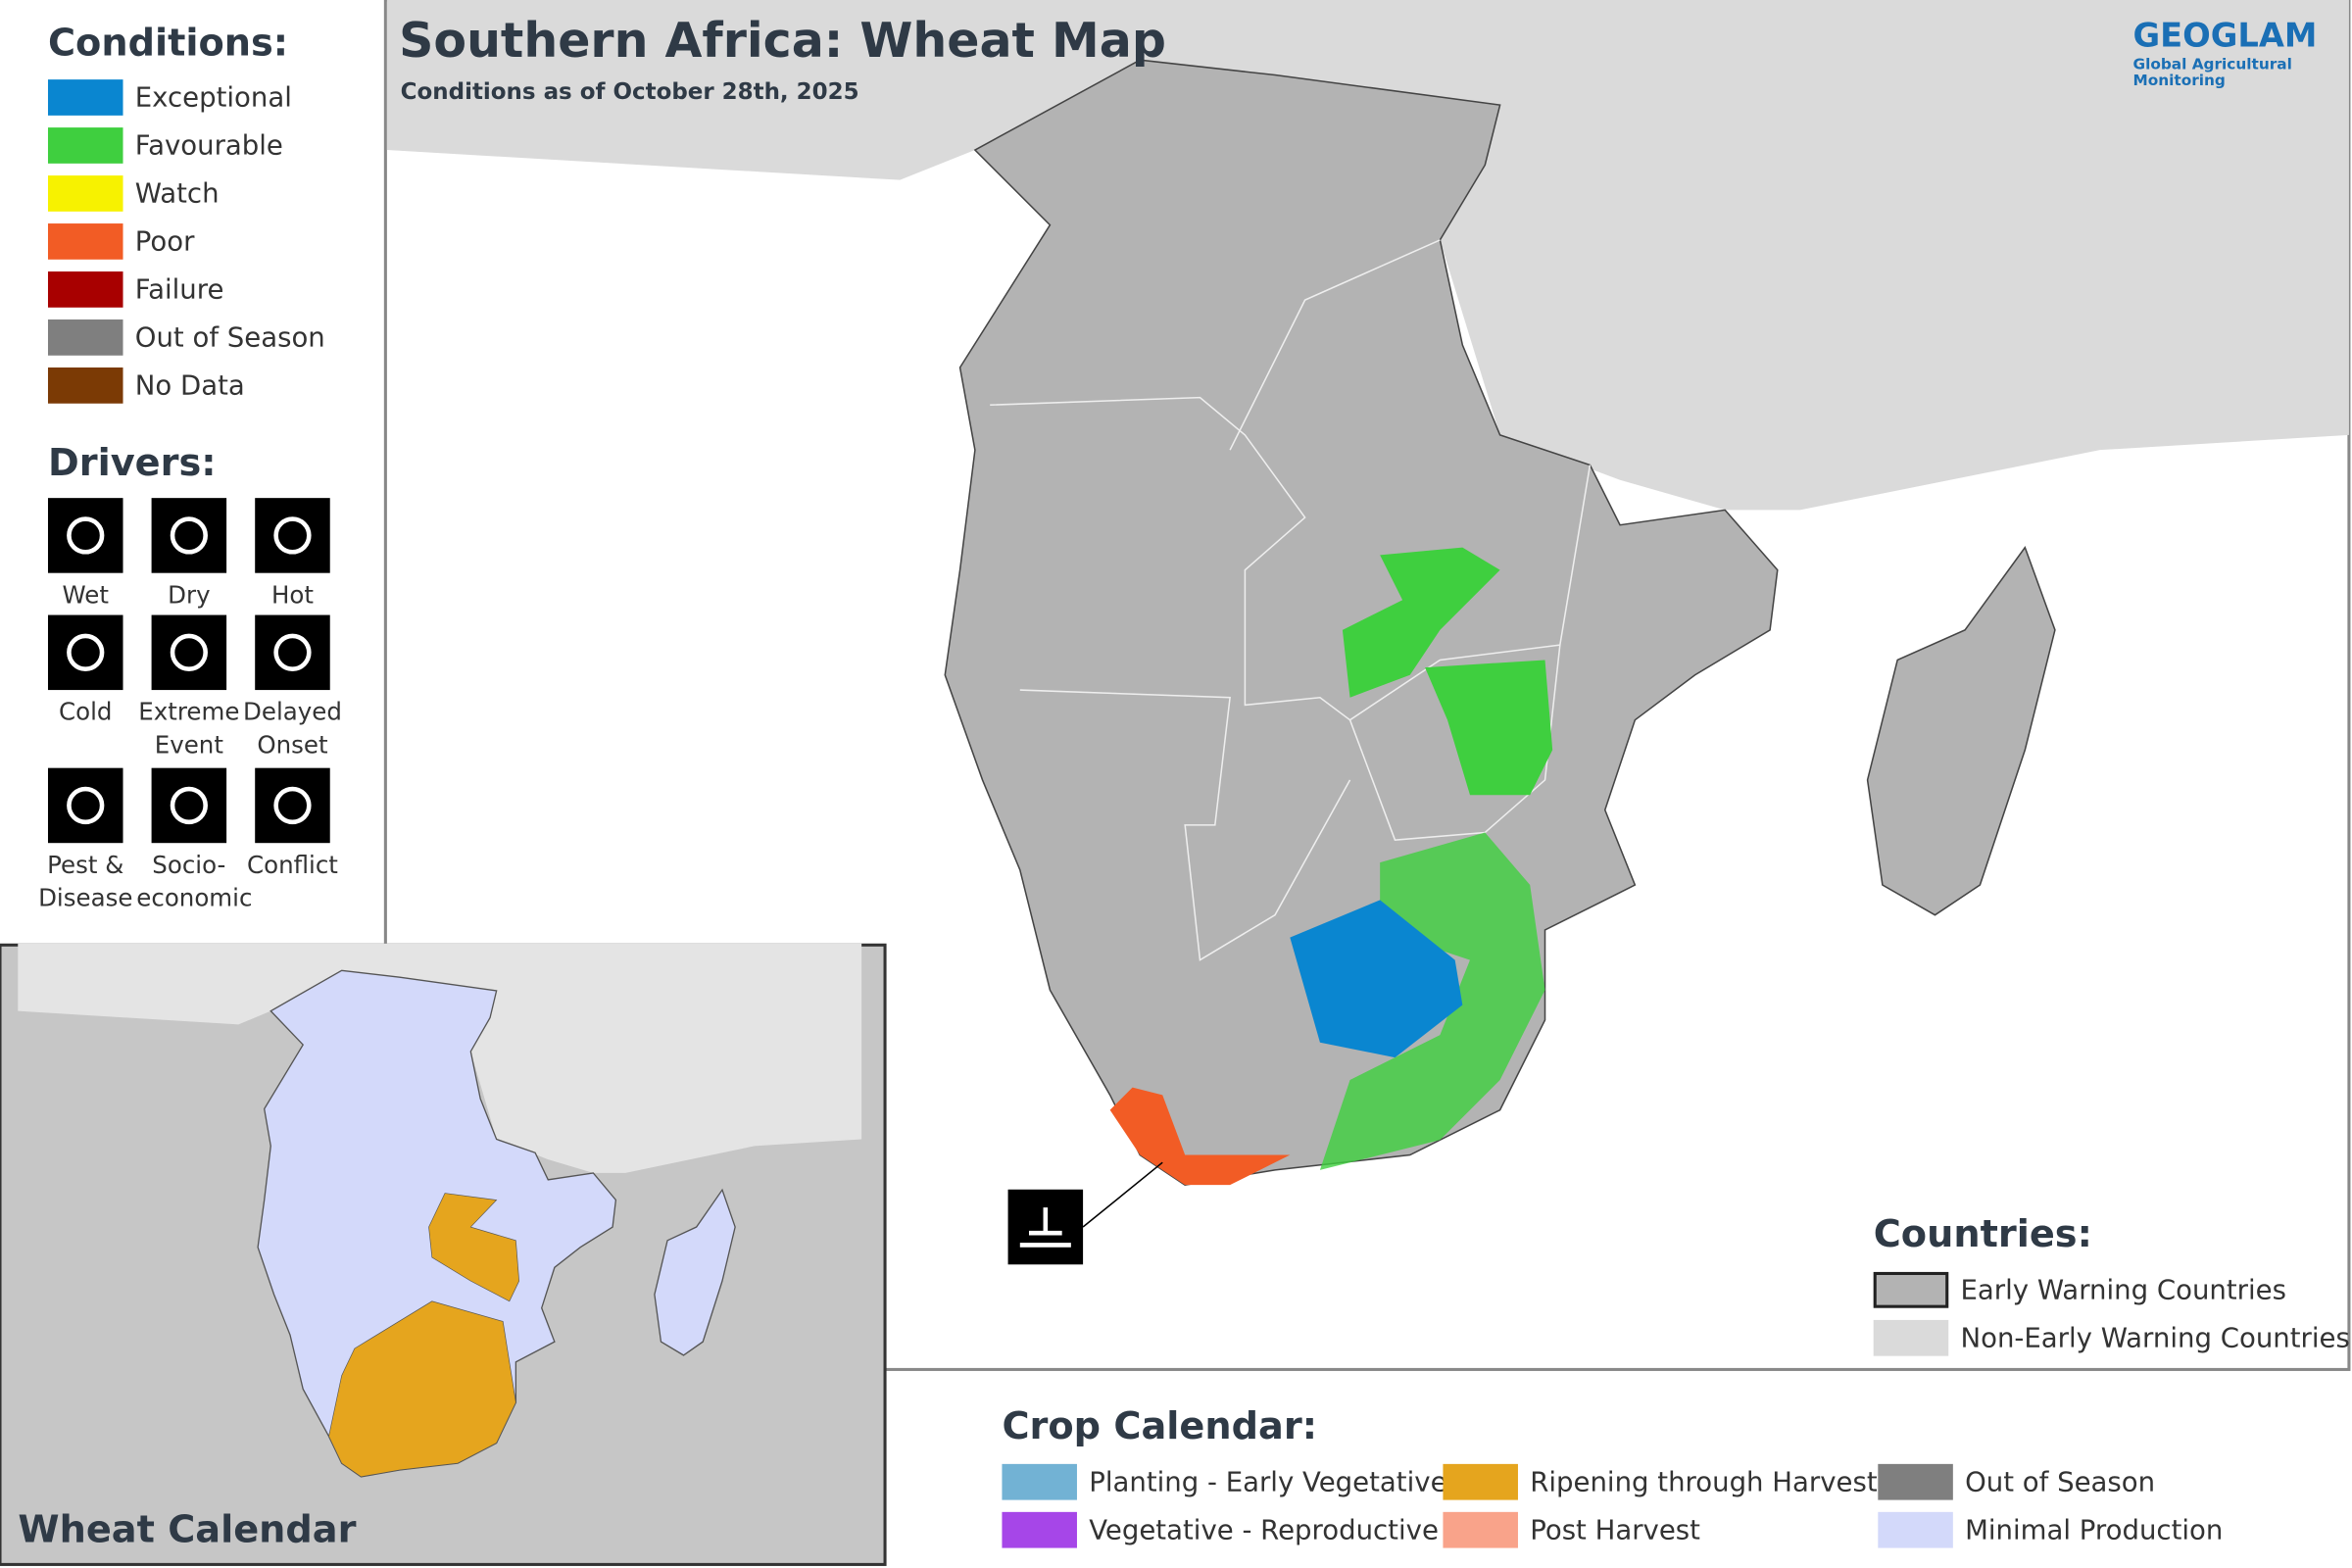 The height and width of the screenshot is (1568, 2352). What do you see at coordinates (168, 43) in the screenshot?
I see `conditions-title: Conditions:` at bounding box center [168, 43].